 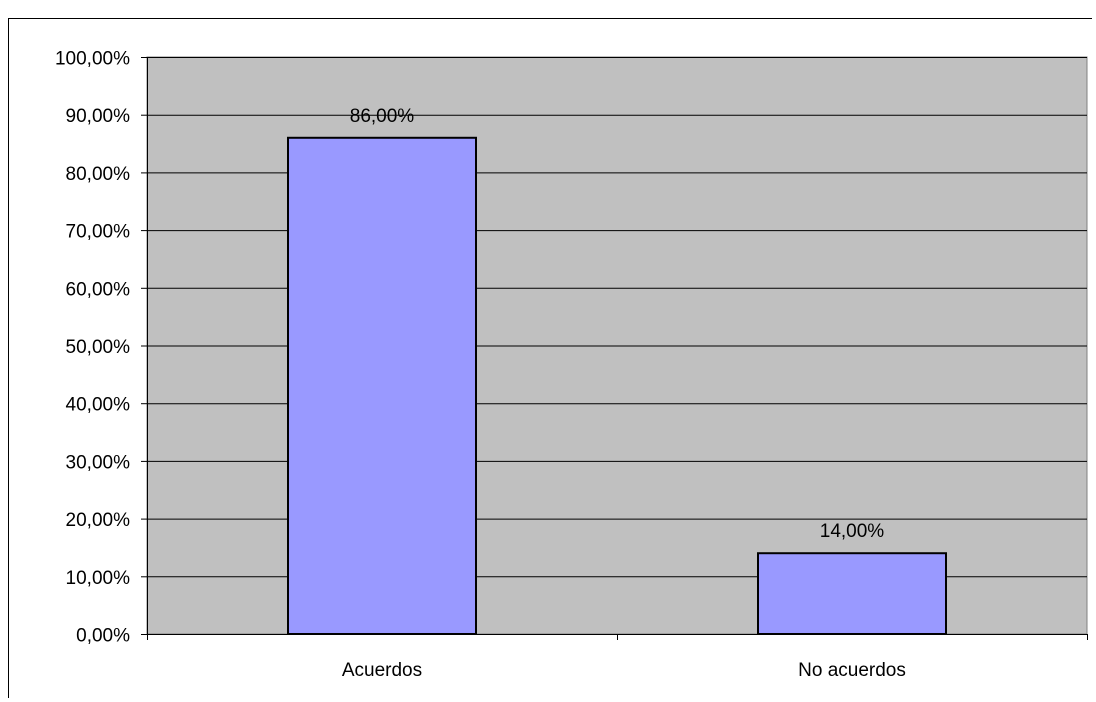 I want to click on x-tick-label: No acuerdos, so click(x=852, y=670).